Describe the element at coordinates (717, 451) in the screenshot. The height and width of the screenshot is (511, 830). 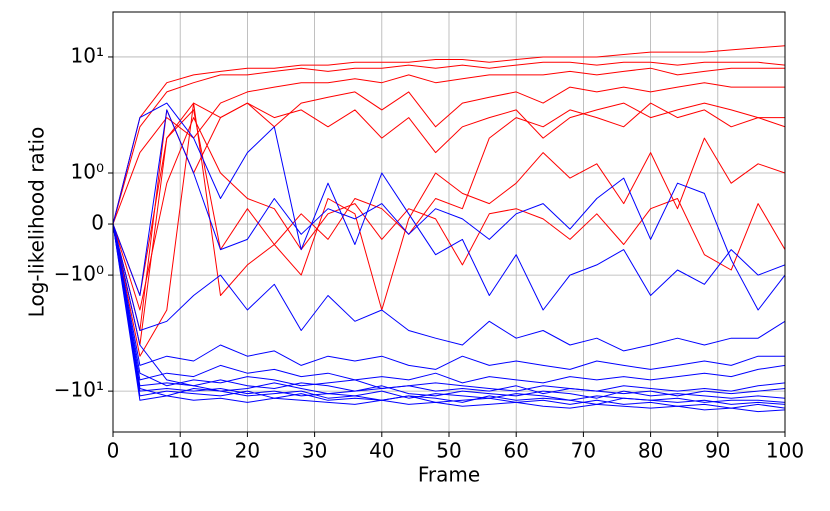
I see `x-tick-label: 90` at that location.